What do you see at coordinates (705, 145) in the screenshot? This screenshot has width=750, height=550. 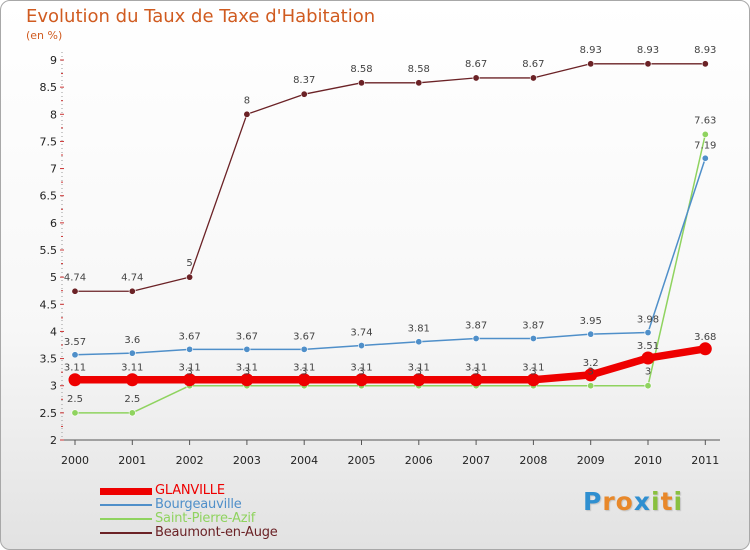 I see `data-label: 7.19` at bounding box center [705, 145].